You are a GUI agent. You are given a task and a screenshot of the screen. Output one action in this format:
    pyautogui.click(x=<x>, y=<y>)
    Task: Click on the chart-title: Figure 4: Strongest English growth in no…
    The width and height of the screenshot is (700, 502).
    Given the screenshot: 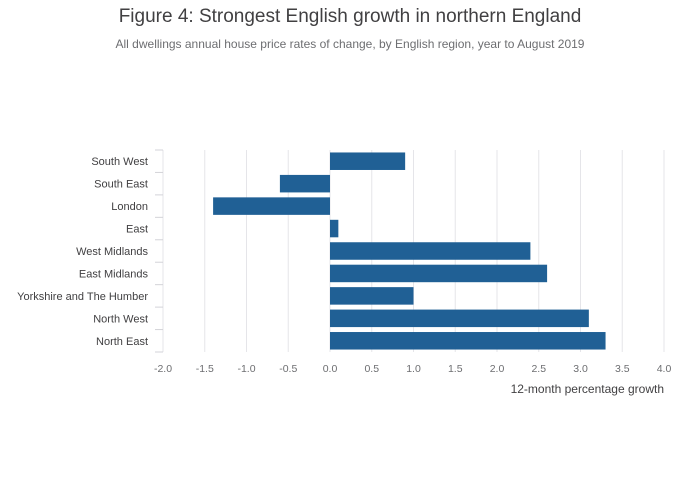 What is the action you would take?
    pyautogui.click(x=350, y=16)
    